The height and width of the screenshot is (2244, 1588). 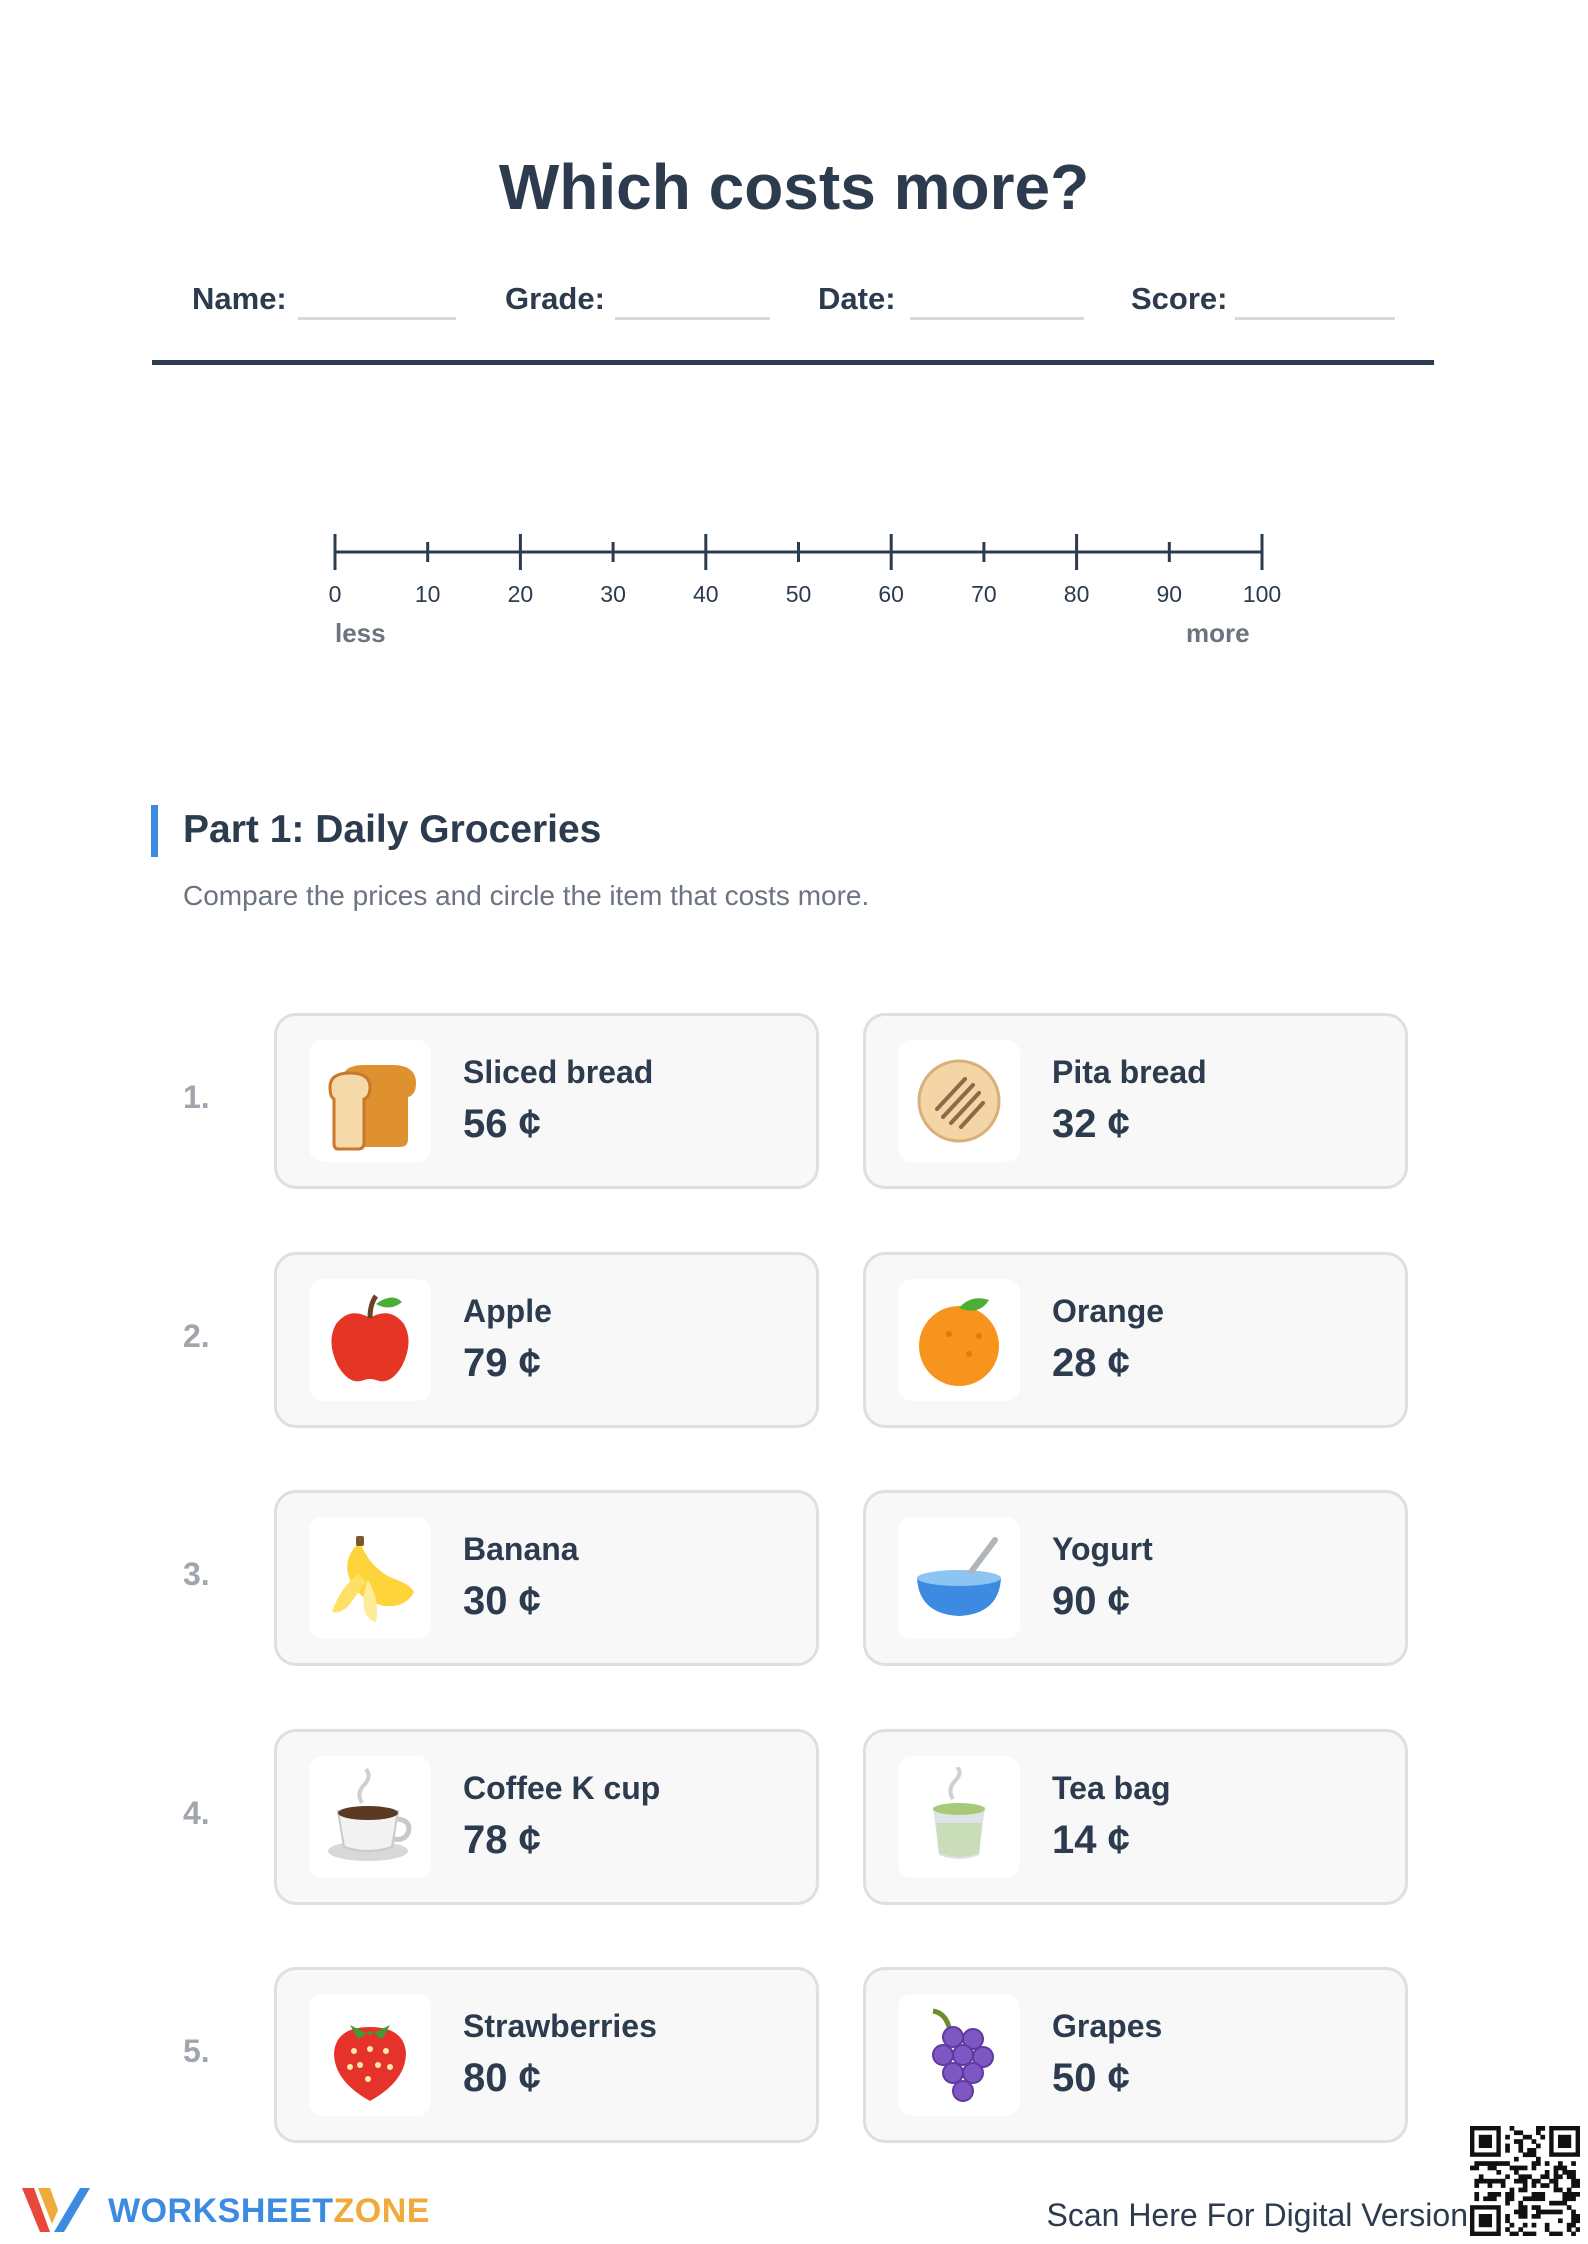 I want to click on number-line-tick-label: 60, so click(x=891, y=594).